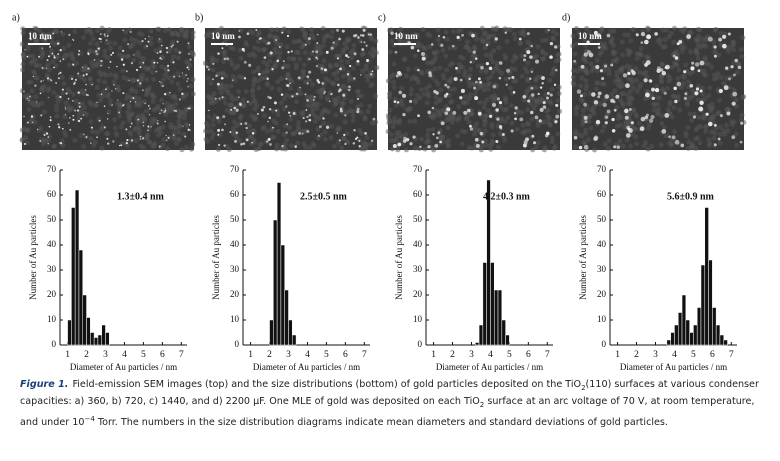 The image size is (780, 461). I want to click on x-tick-label: 7, so click(547, 355).